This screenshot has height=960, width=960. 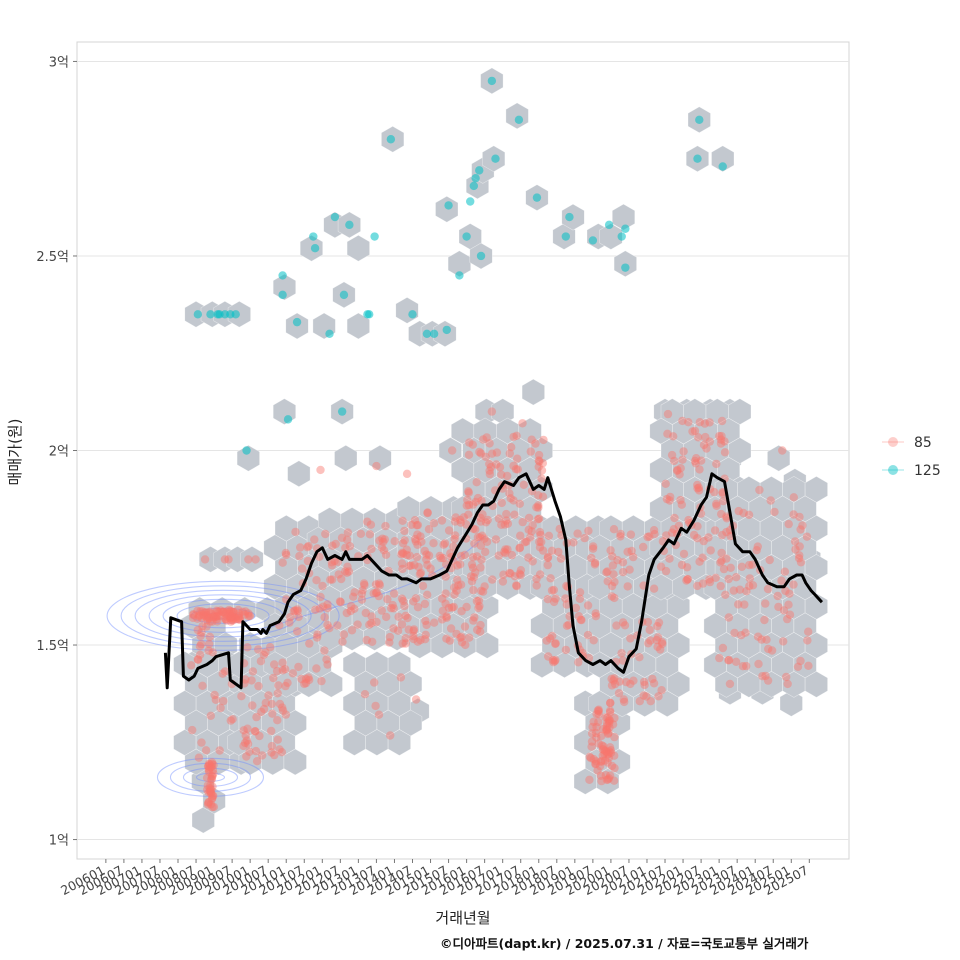 What do you see at coordinates (210, 777) in the screenshot?
I see `density-contour` at bounding box center [210, 777].